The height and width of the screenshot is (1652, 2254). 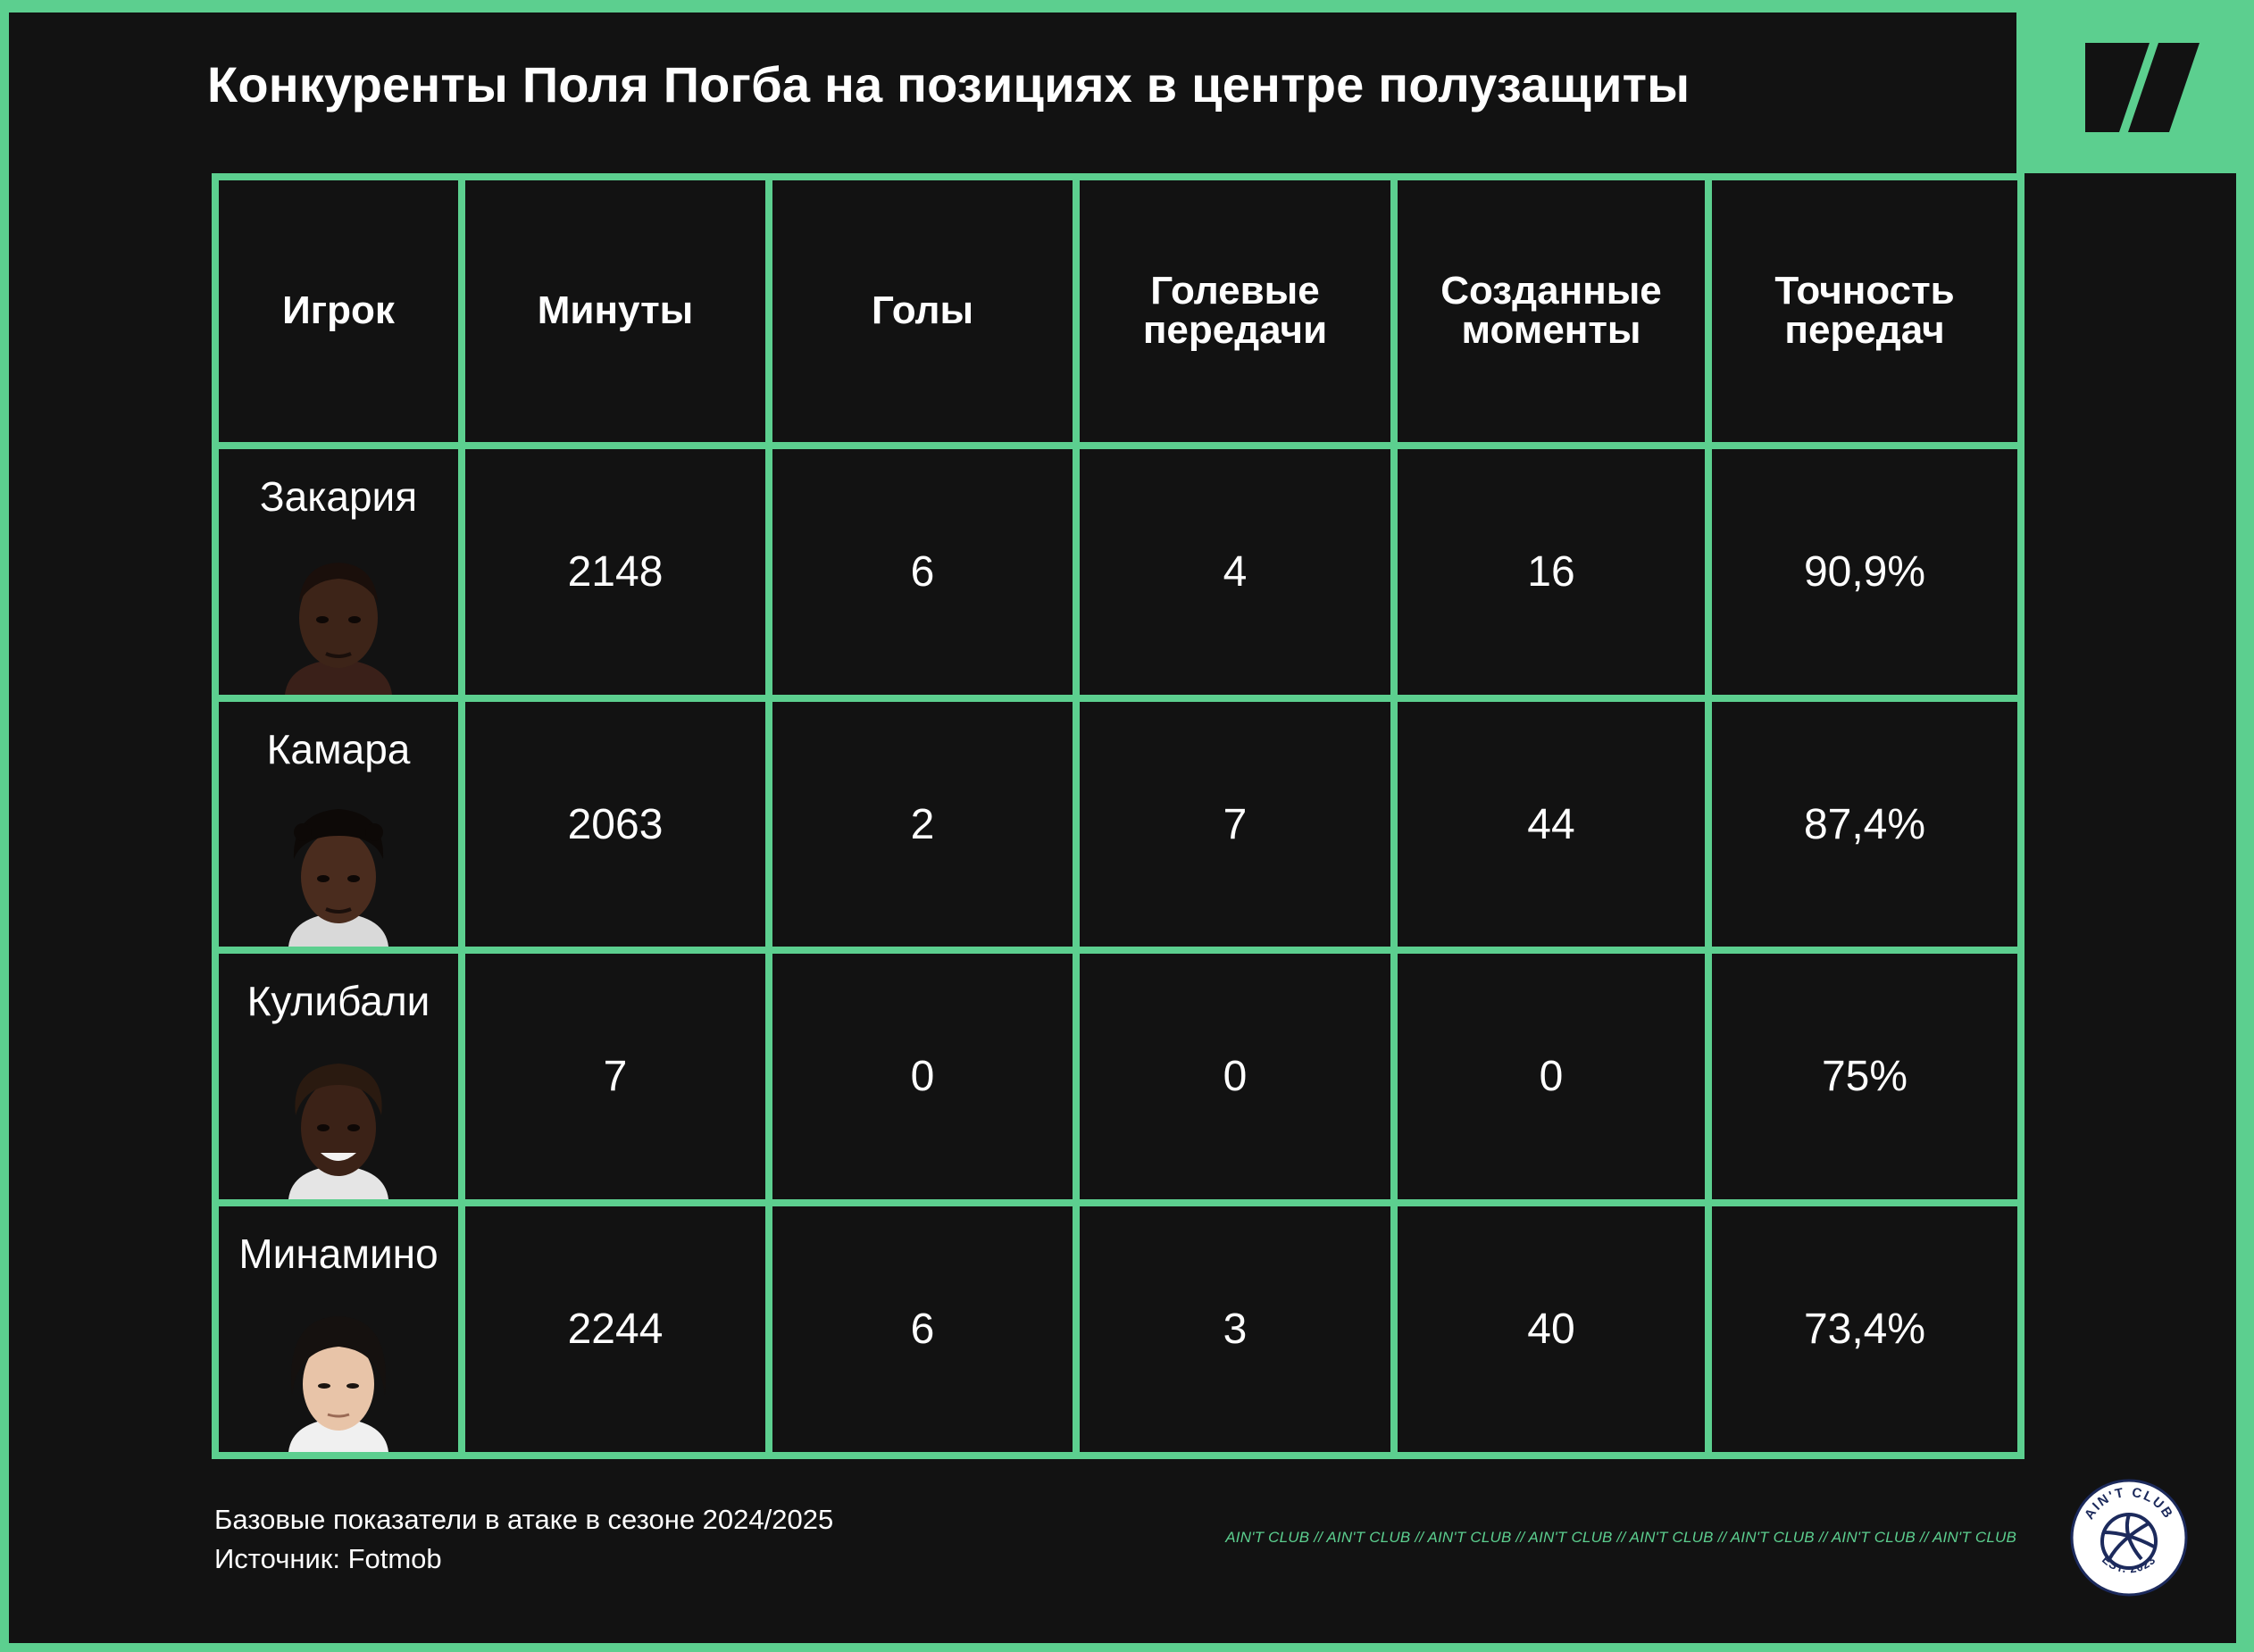 What do you see at coordinates (338, 311) in the screenshot?
I see `header-player: Игрок` at bounding box center [338, 311].